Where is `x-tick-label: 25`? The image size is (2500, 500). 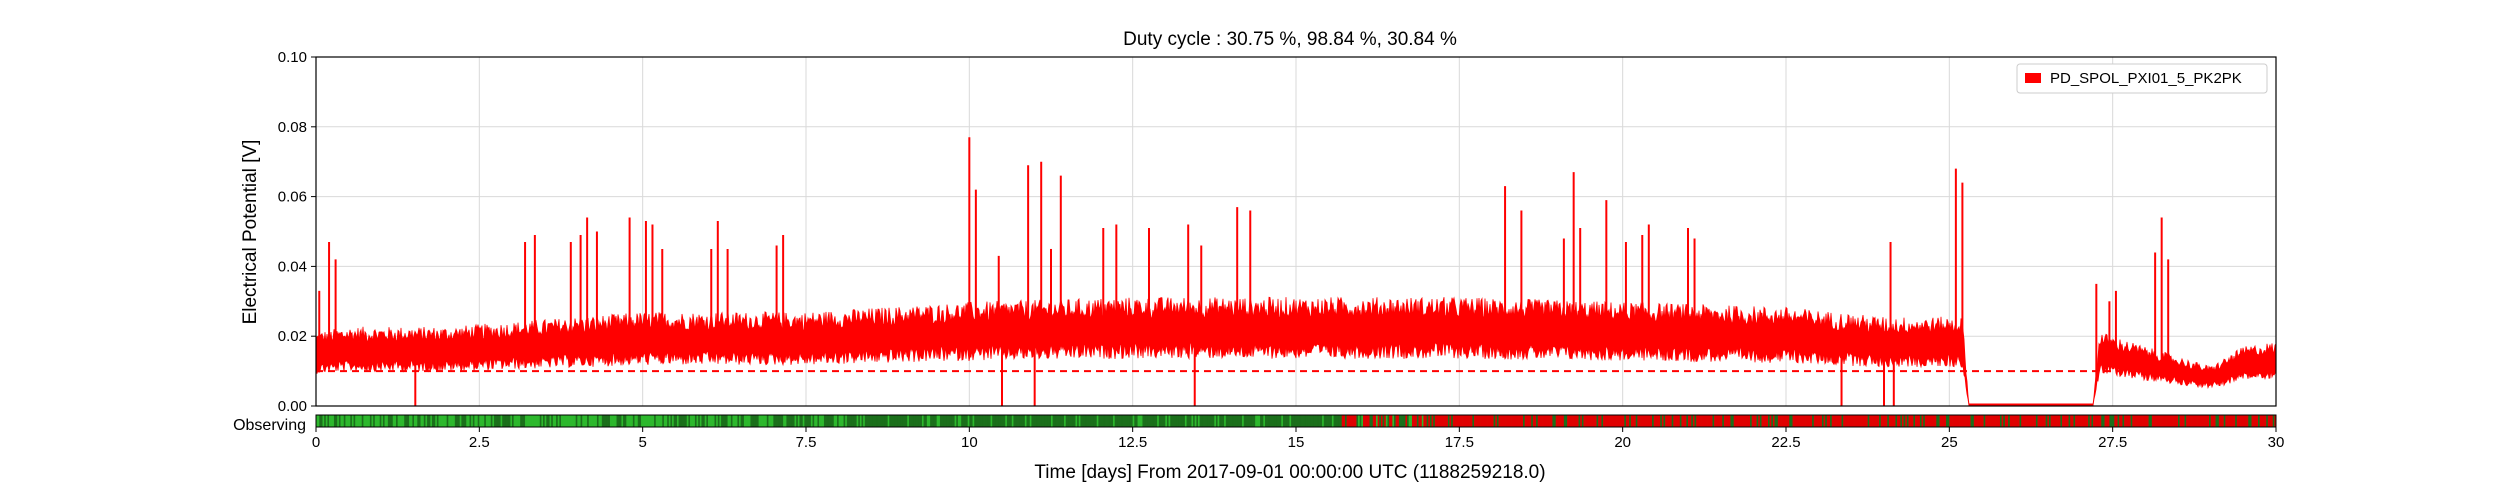 x-tick-label: 25 is located at coordinates (1949, 442).